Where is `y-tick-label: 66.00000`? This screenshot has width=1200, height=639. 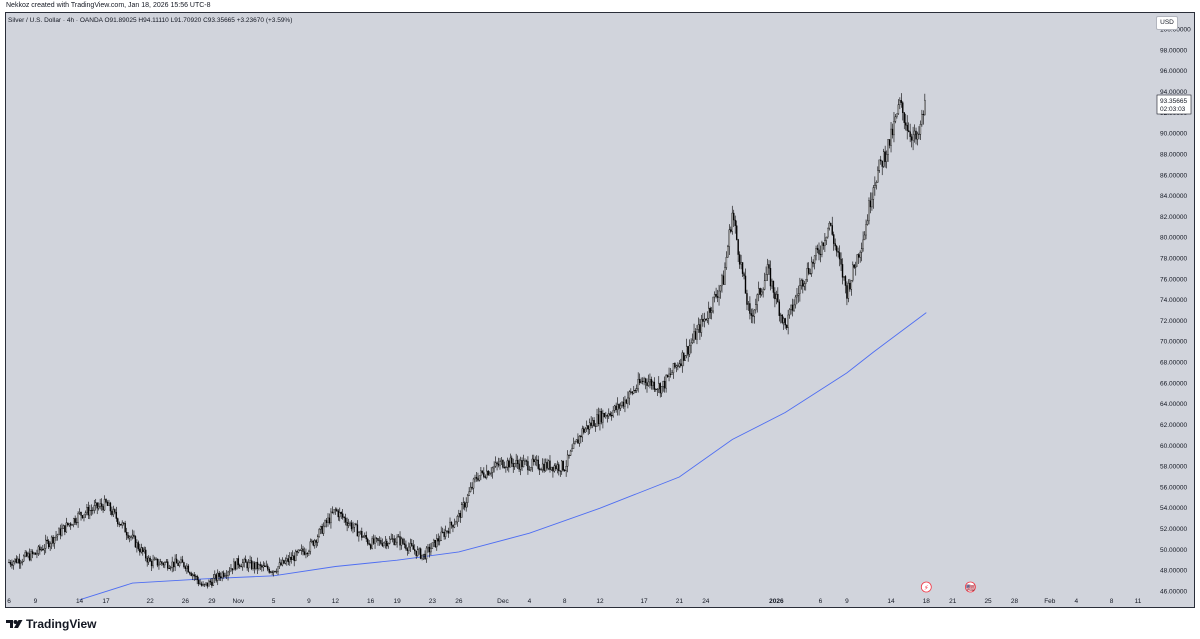
y-tick-label: 66.00000 is located at coordinates (1173, 383).